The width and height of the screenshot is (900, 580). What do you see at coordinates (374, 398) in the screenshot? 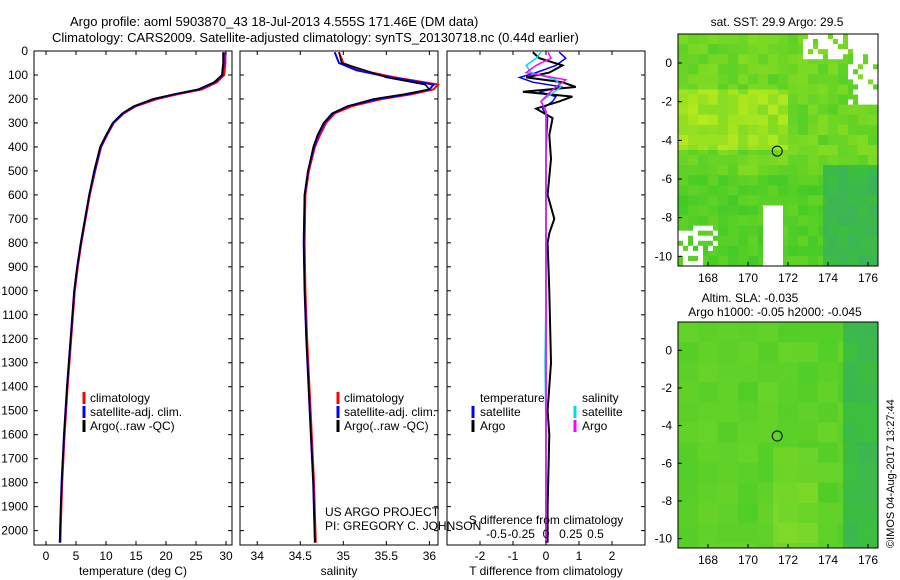
I see `legend-label-climatology: climatology` at bounding box center [374, 398].